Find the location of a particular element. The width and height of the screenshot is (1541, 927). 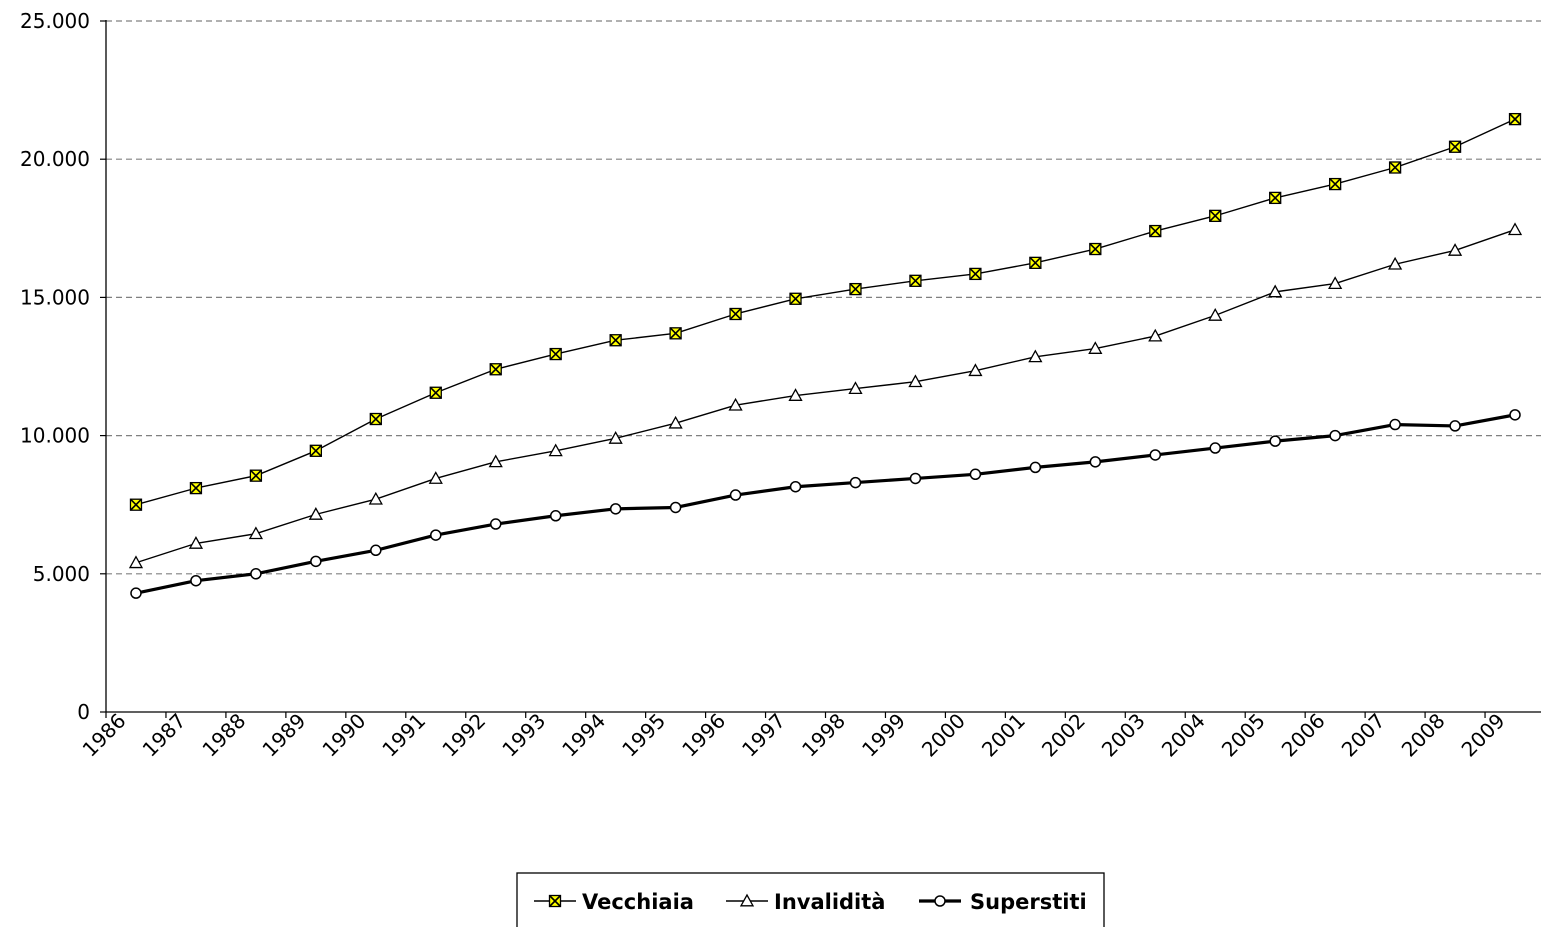

legend-label: Vecchiaia is located at coordinates (638, 902).